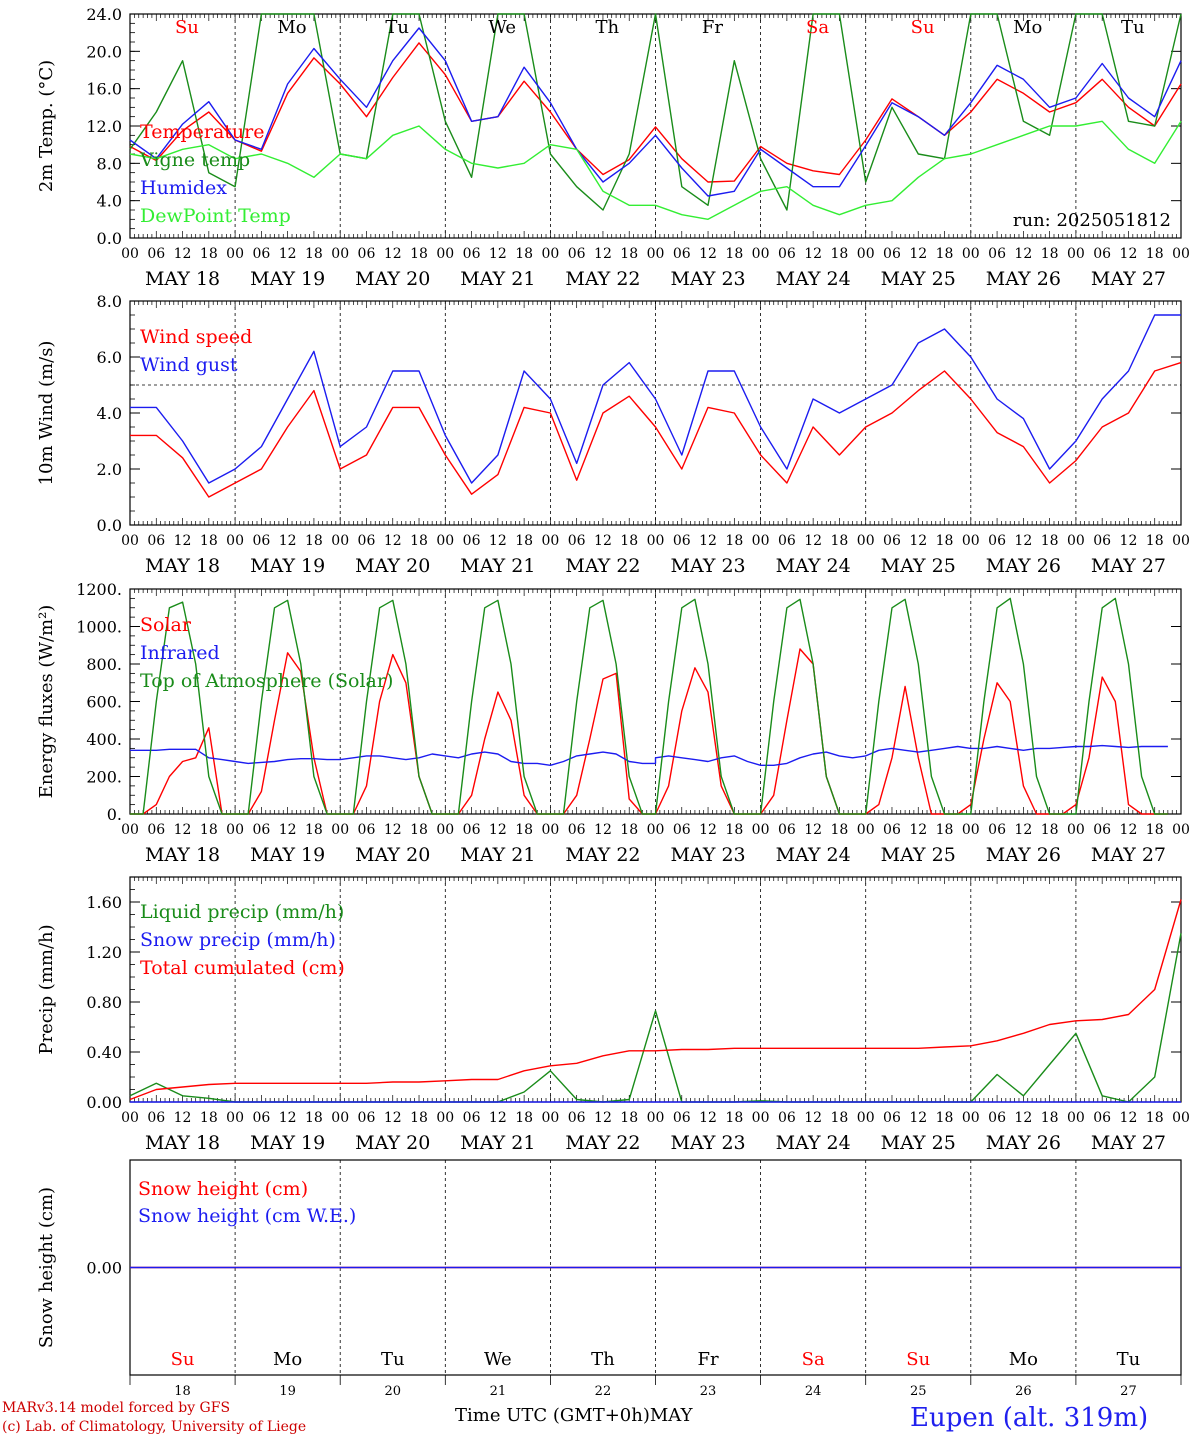 The image size is (1194, 1440). Describe the element at coordinates (656, 429) in the screenshot. I see `series-line-wind-speed` at that location.